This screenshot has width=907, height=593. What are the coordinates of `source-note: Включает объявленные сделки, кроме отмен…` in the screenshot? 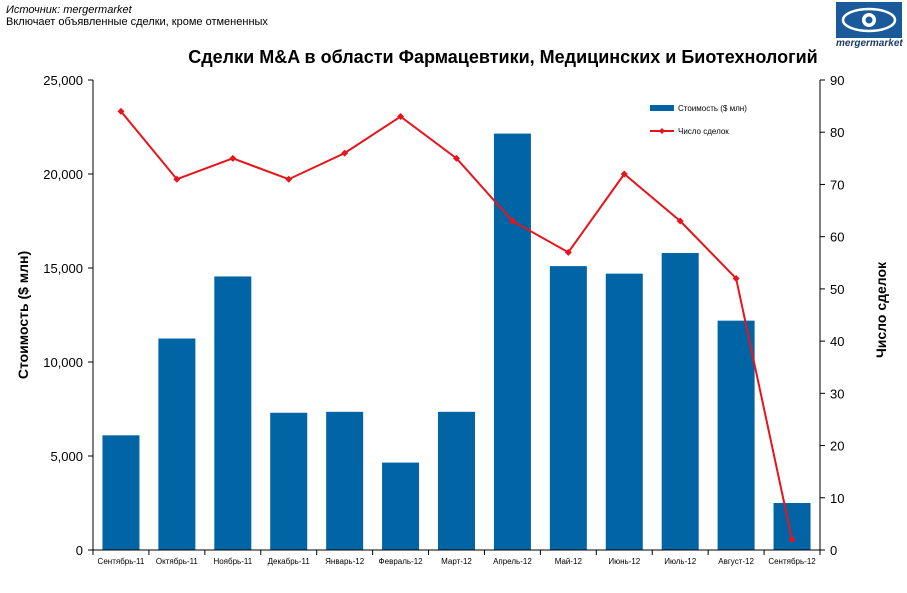 It's located at (137, 22).